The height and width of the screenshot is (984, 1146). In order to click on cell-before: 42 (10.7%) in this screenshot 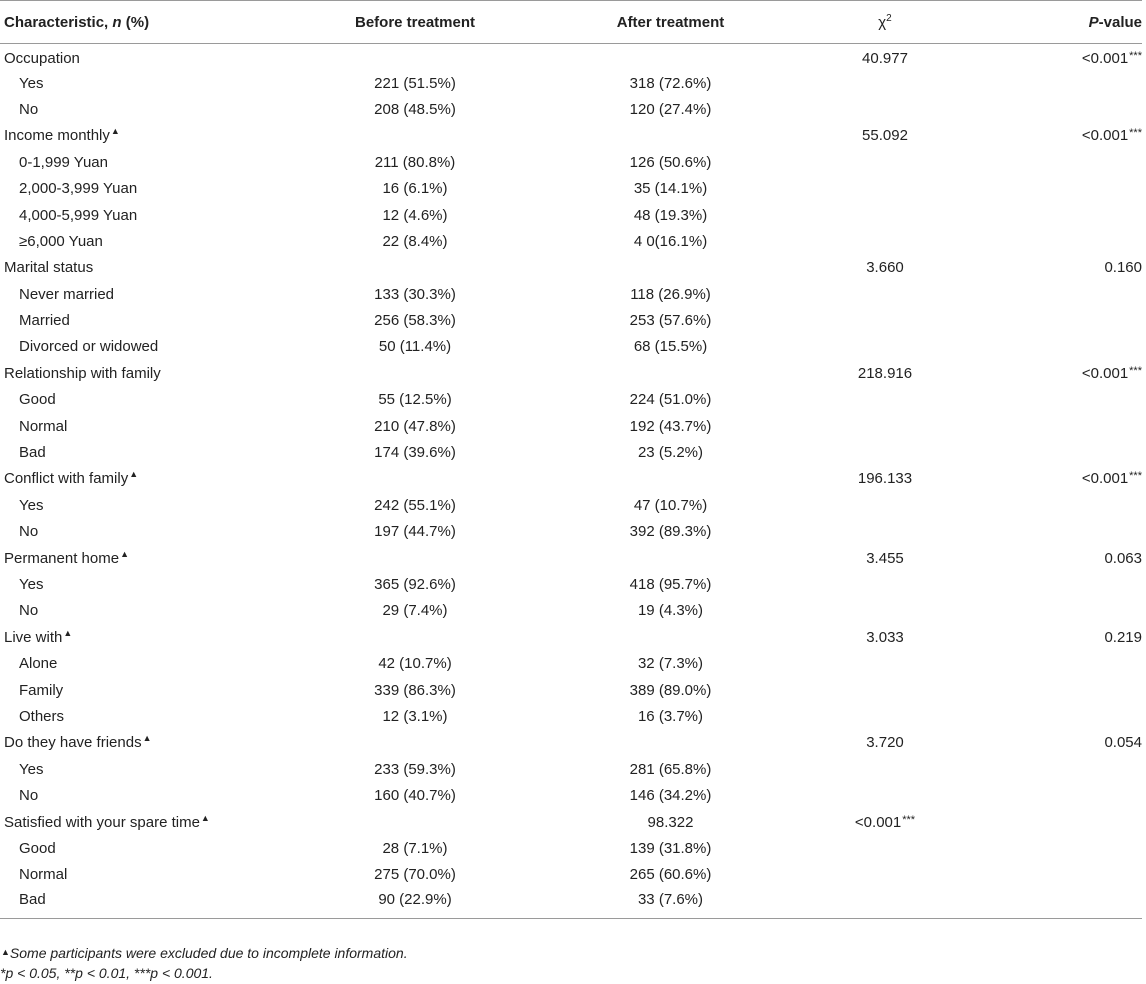, I will do `click(415, 664)`.